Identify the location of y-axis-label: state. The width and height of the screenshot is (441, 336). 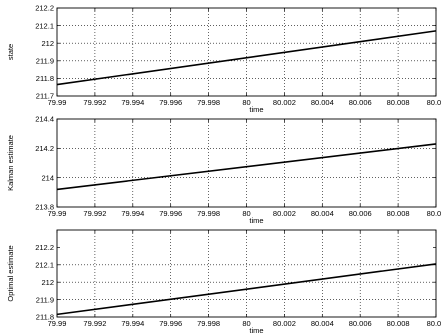
(10, 52).